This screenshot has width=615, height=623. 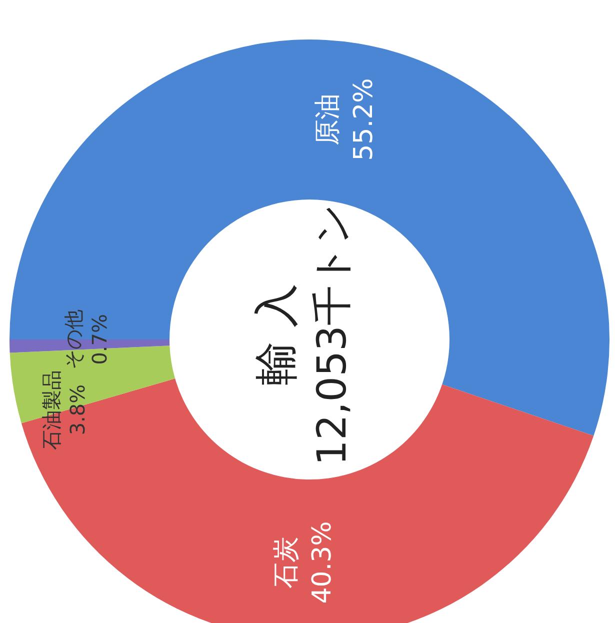 What do you see at coordinates (323, 562) in the screenshot?
I see `data-label: 40.3%` at bounding box center [323, 562].